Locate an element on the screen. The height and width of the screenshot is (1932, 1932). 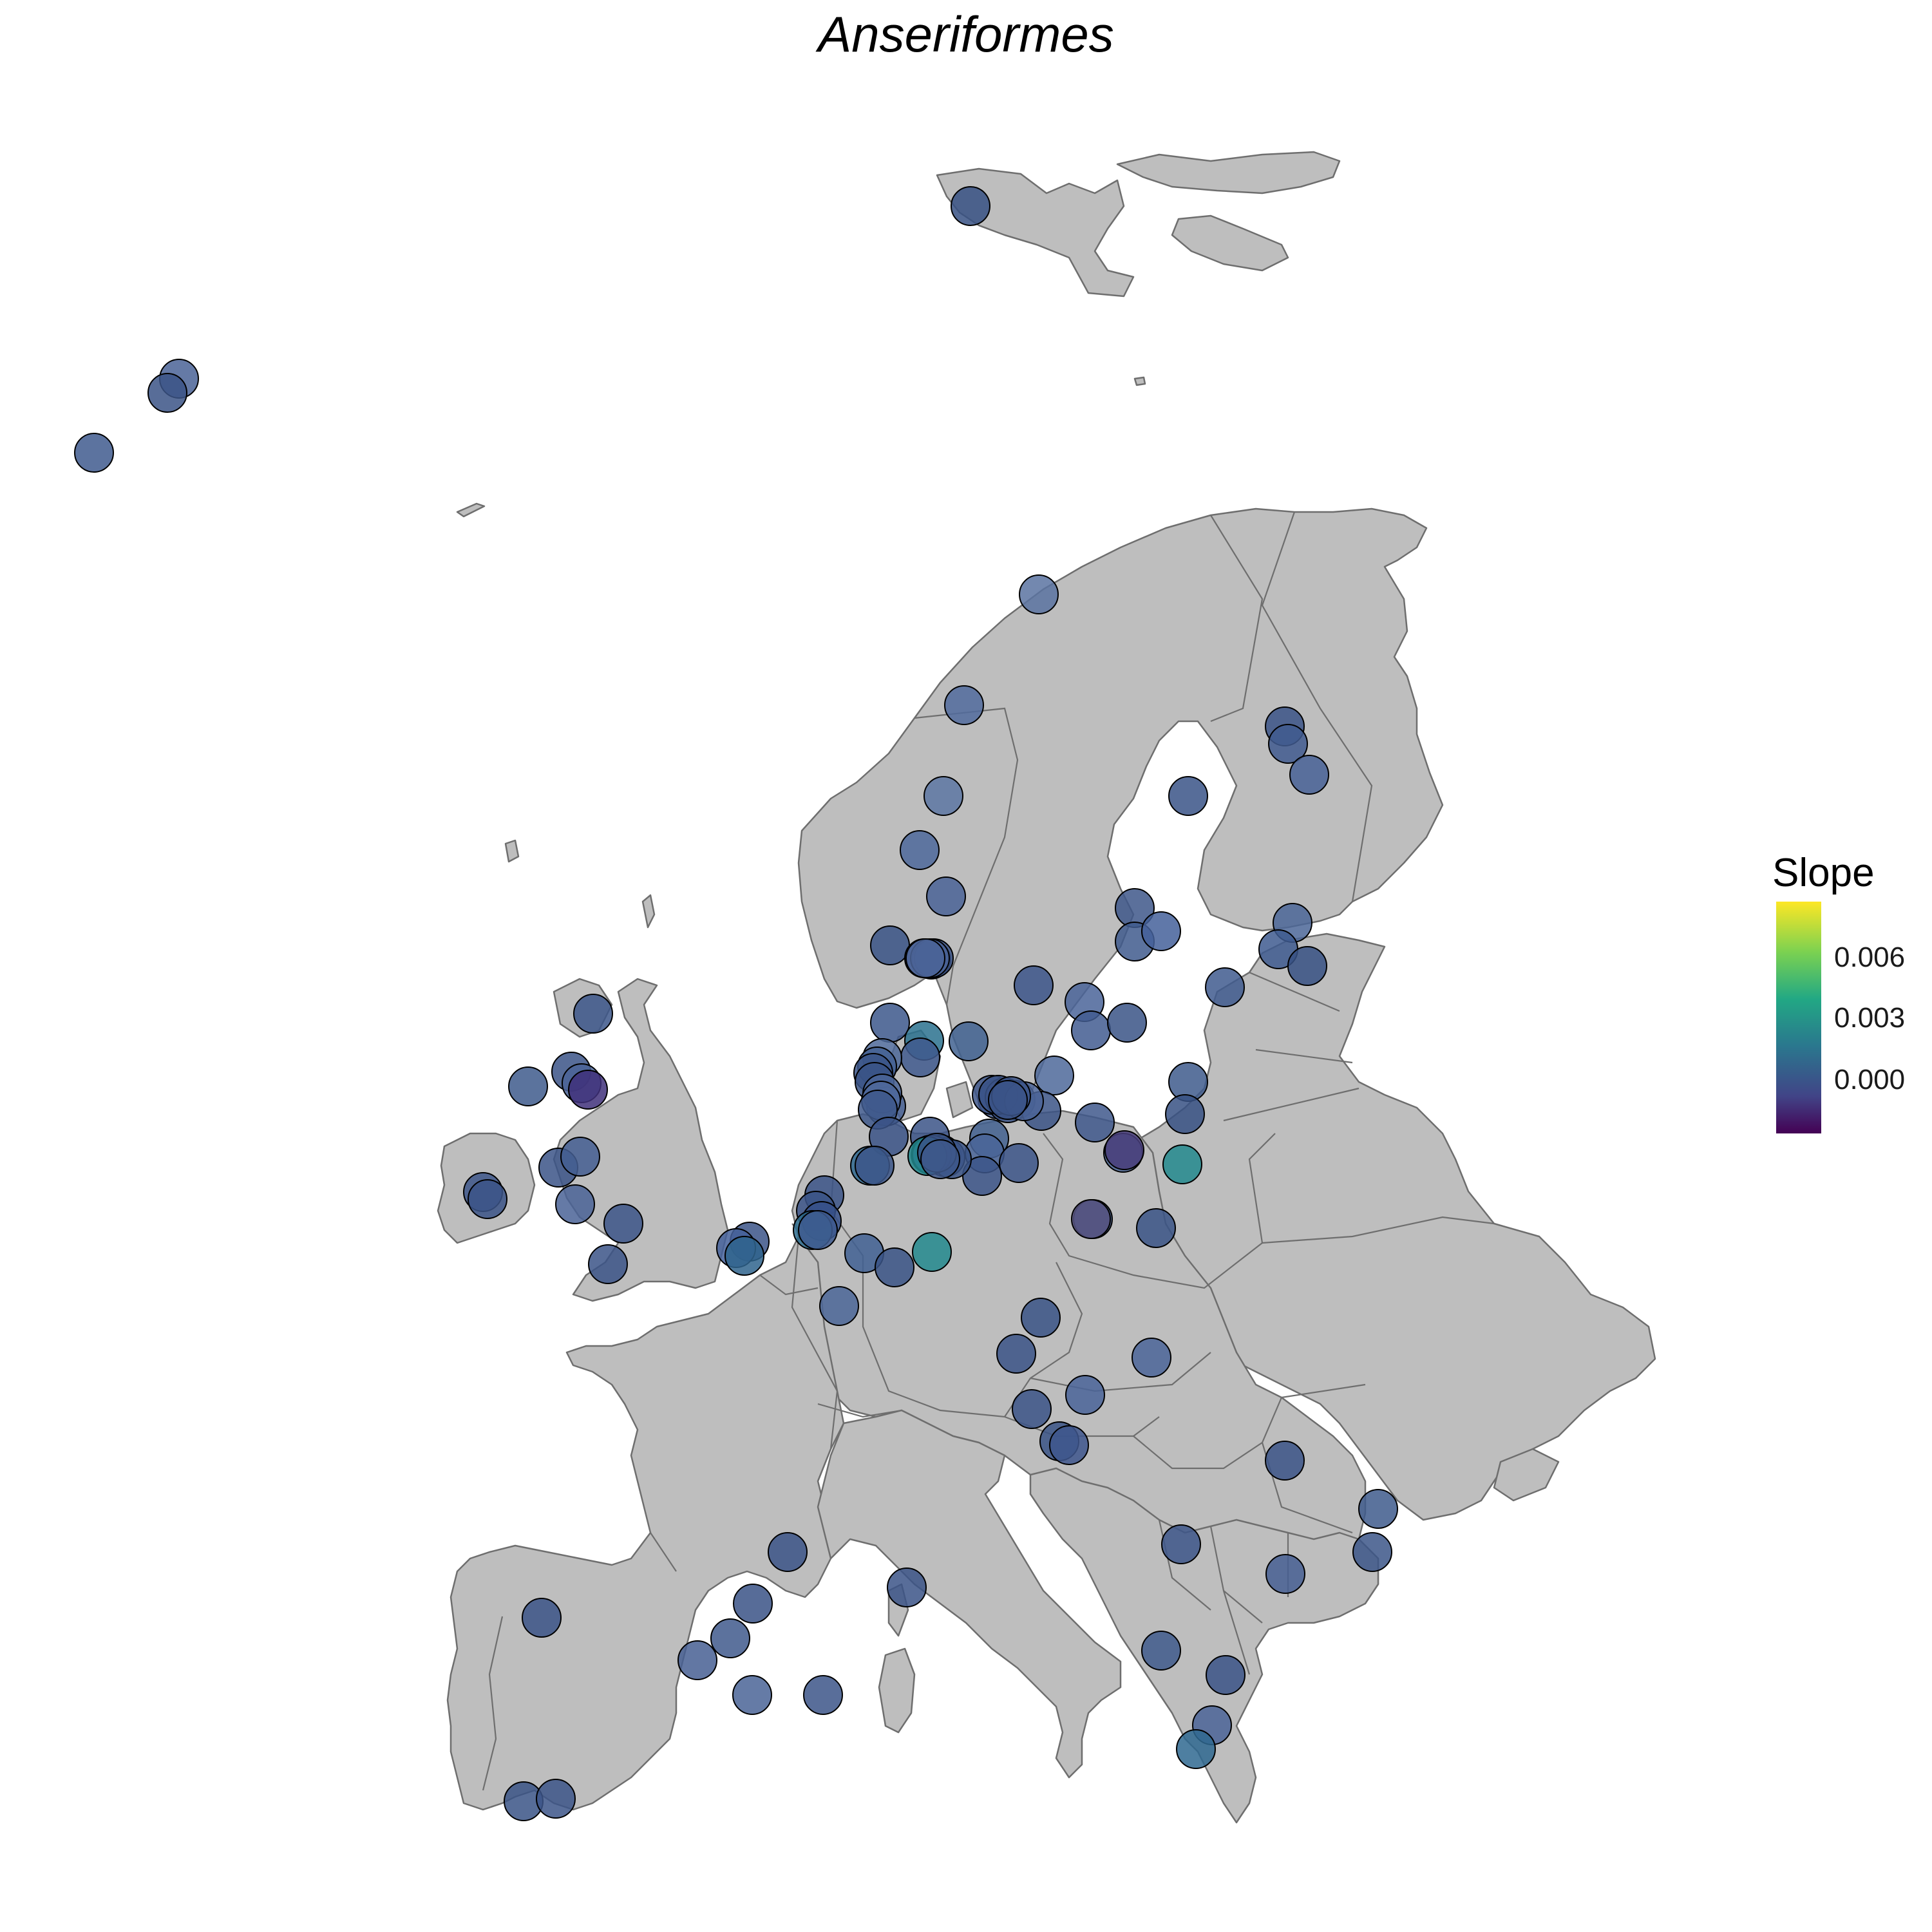
border-hungary is located at coordinates (1208, 1434).